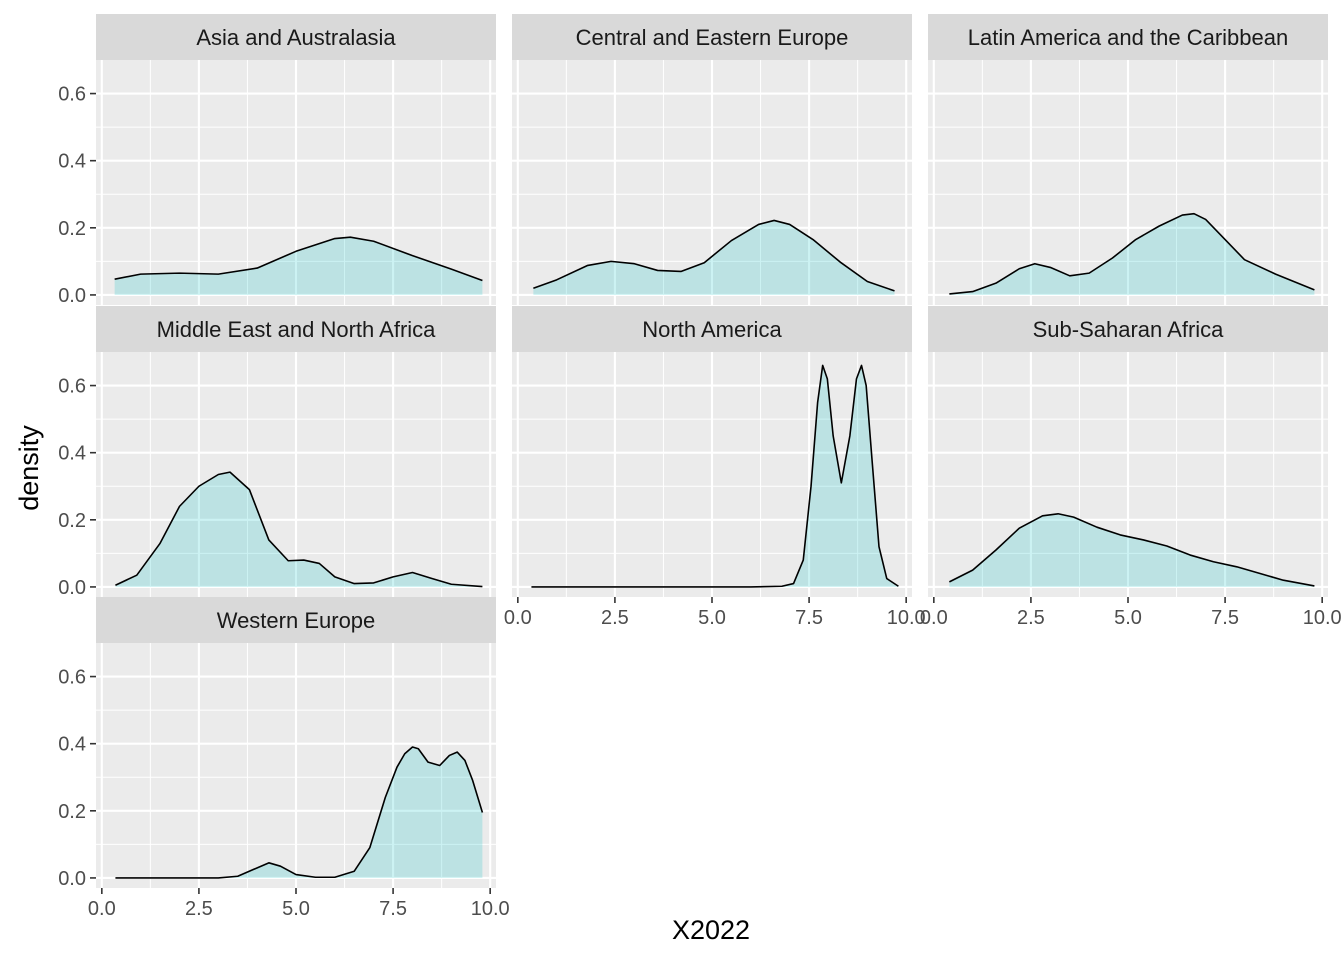  I want to click on panel-north-america: North America 0.0 2.5 5.0 7.5 10.0, so click(715, 467).